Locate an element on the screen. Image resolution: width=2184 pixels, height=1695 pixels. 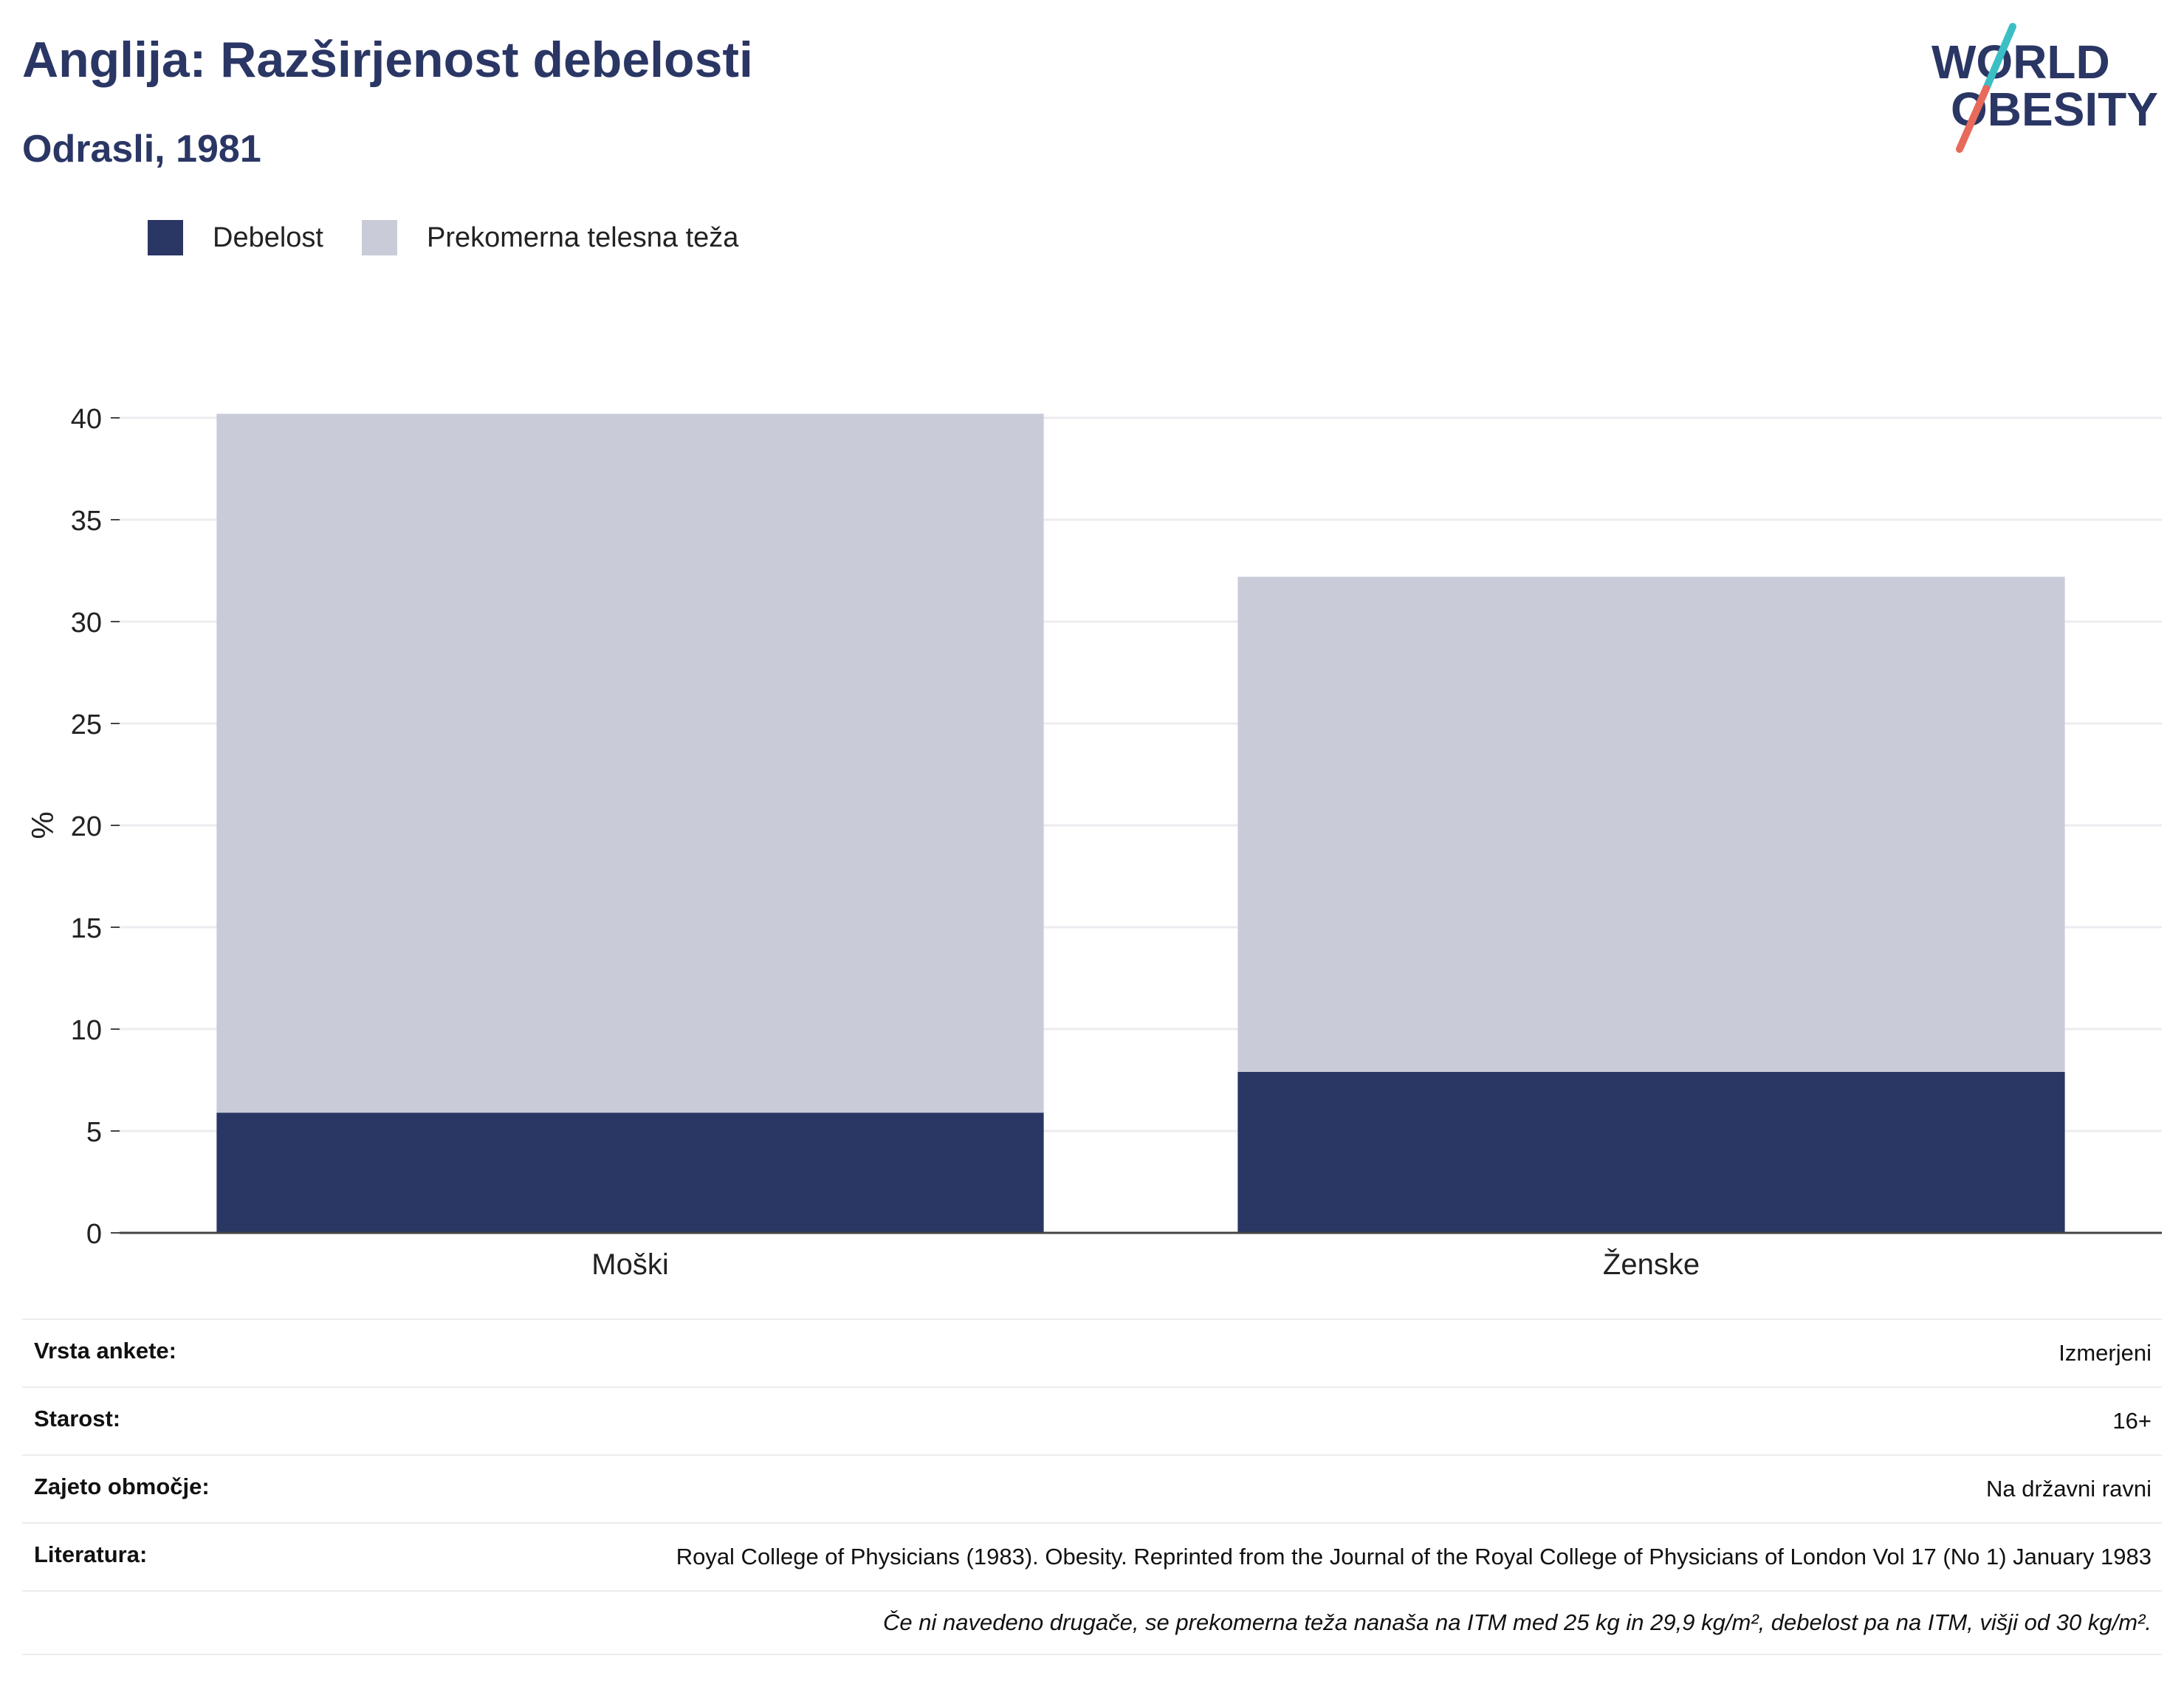
info-value: 16+ is located at coordinates (2132, 1421).